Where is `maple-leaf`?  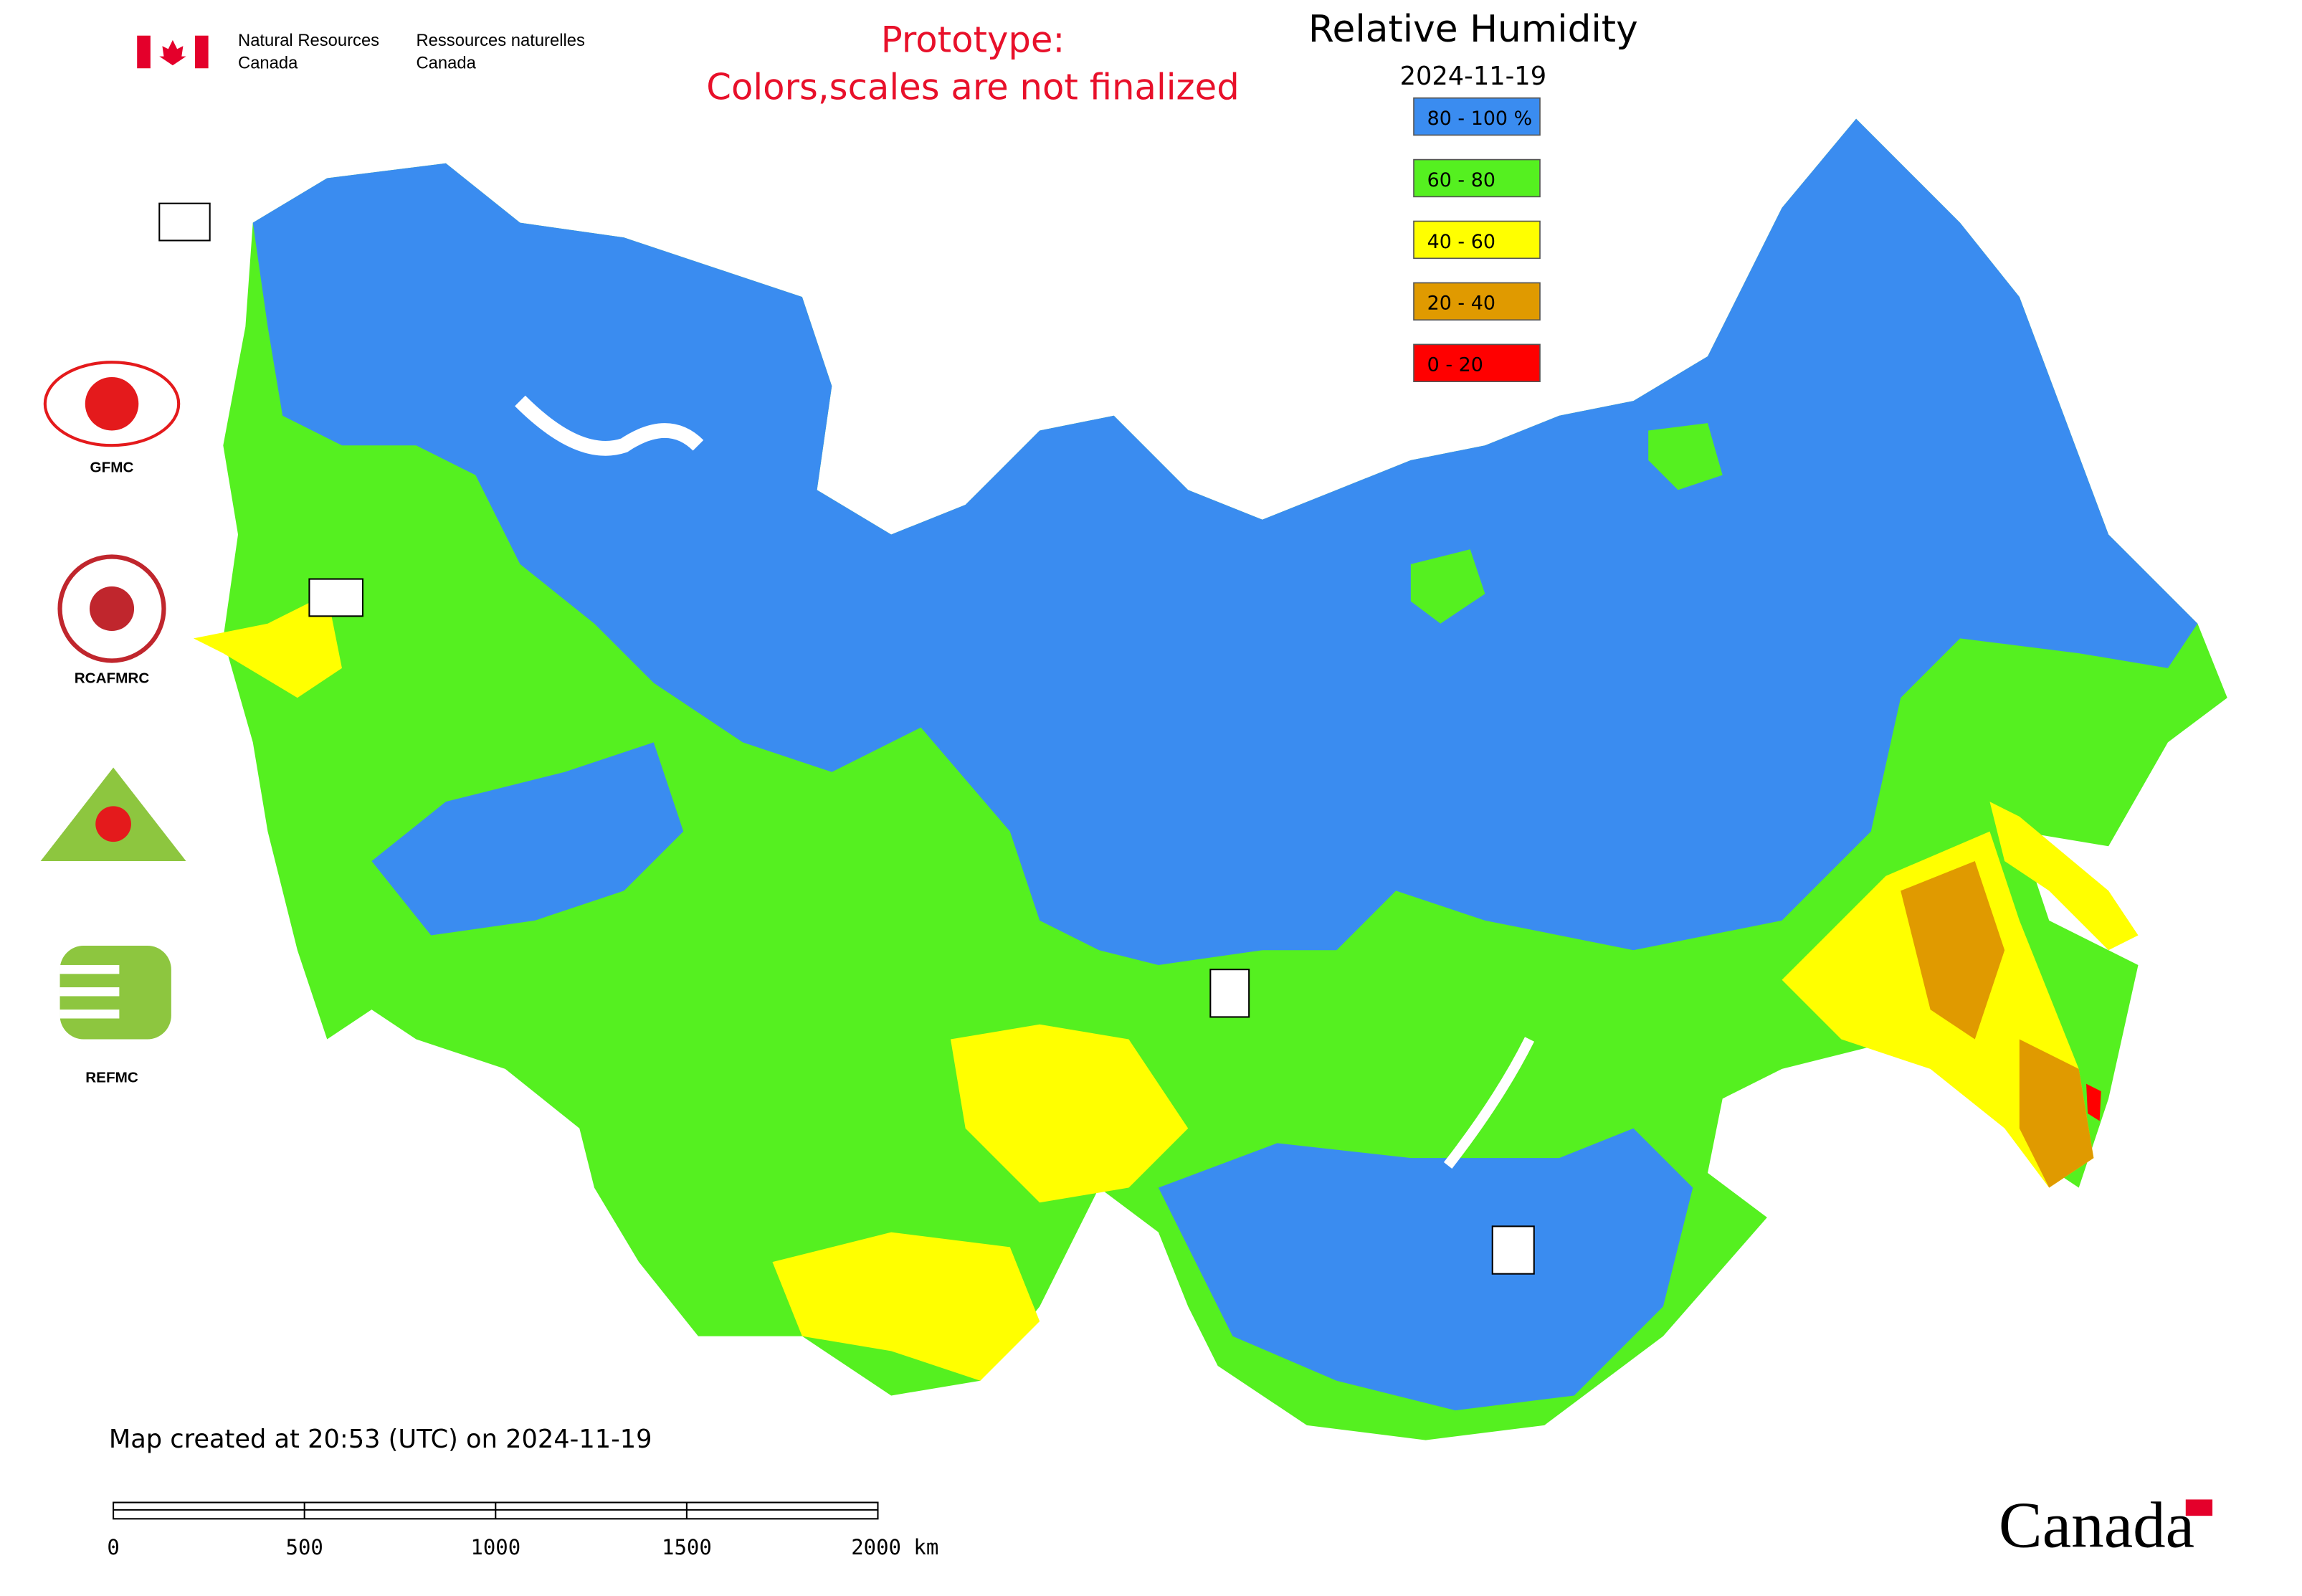
maple-leaf is located at coordinates (173, 52).